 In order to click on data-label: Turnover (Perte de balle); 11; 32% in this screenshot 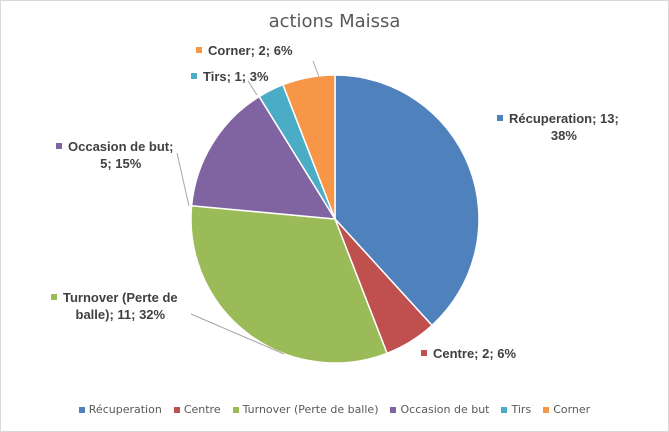, I will do `click(120, 306)`.